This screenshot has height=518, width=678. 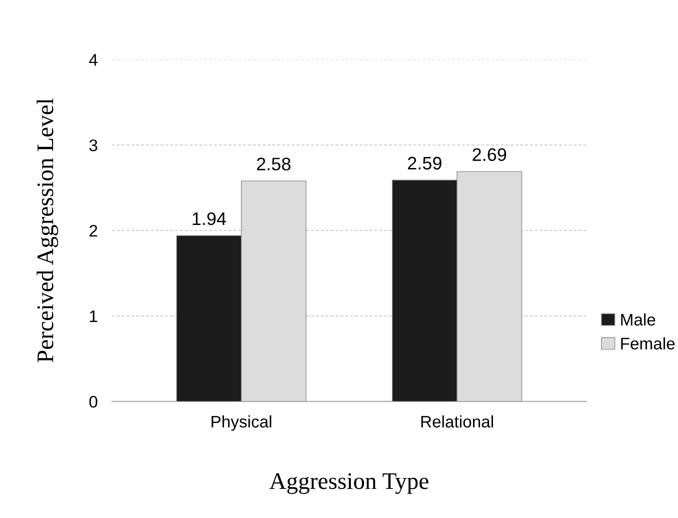 I want to click on y-tick-label: 0, so click(x=93, y=402).